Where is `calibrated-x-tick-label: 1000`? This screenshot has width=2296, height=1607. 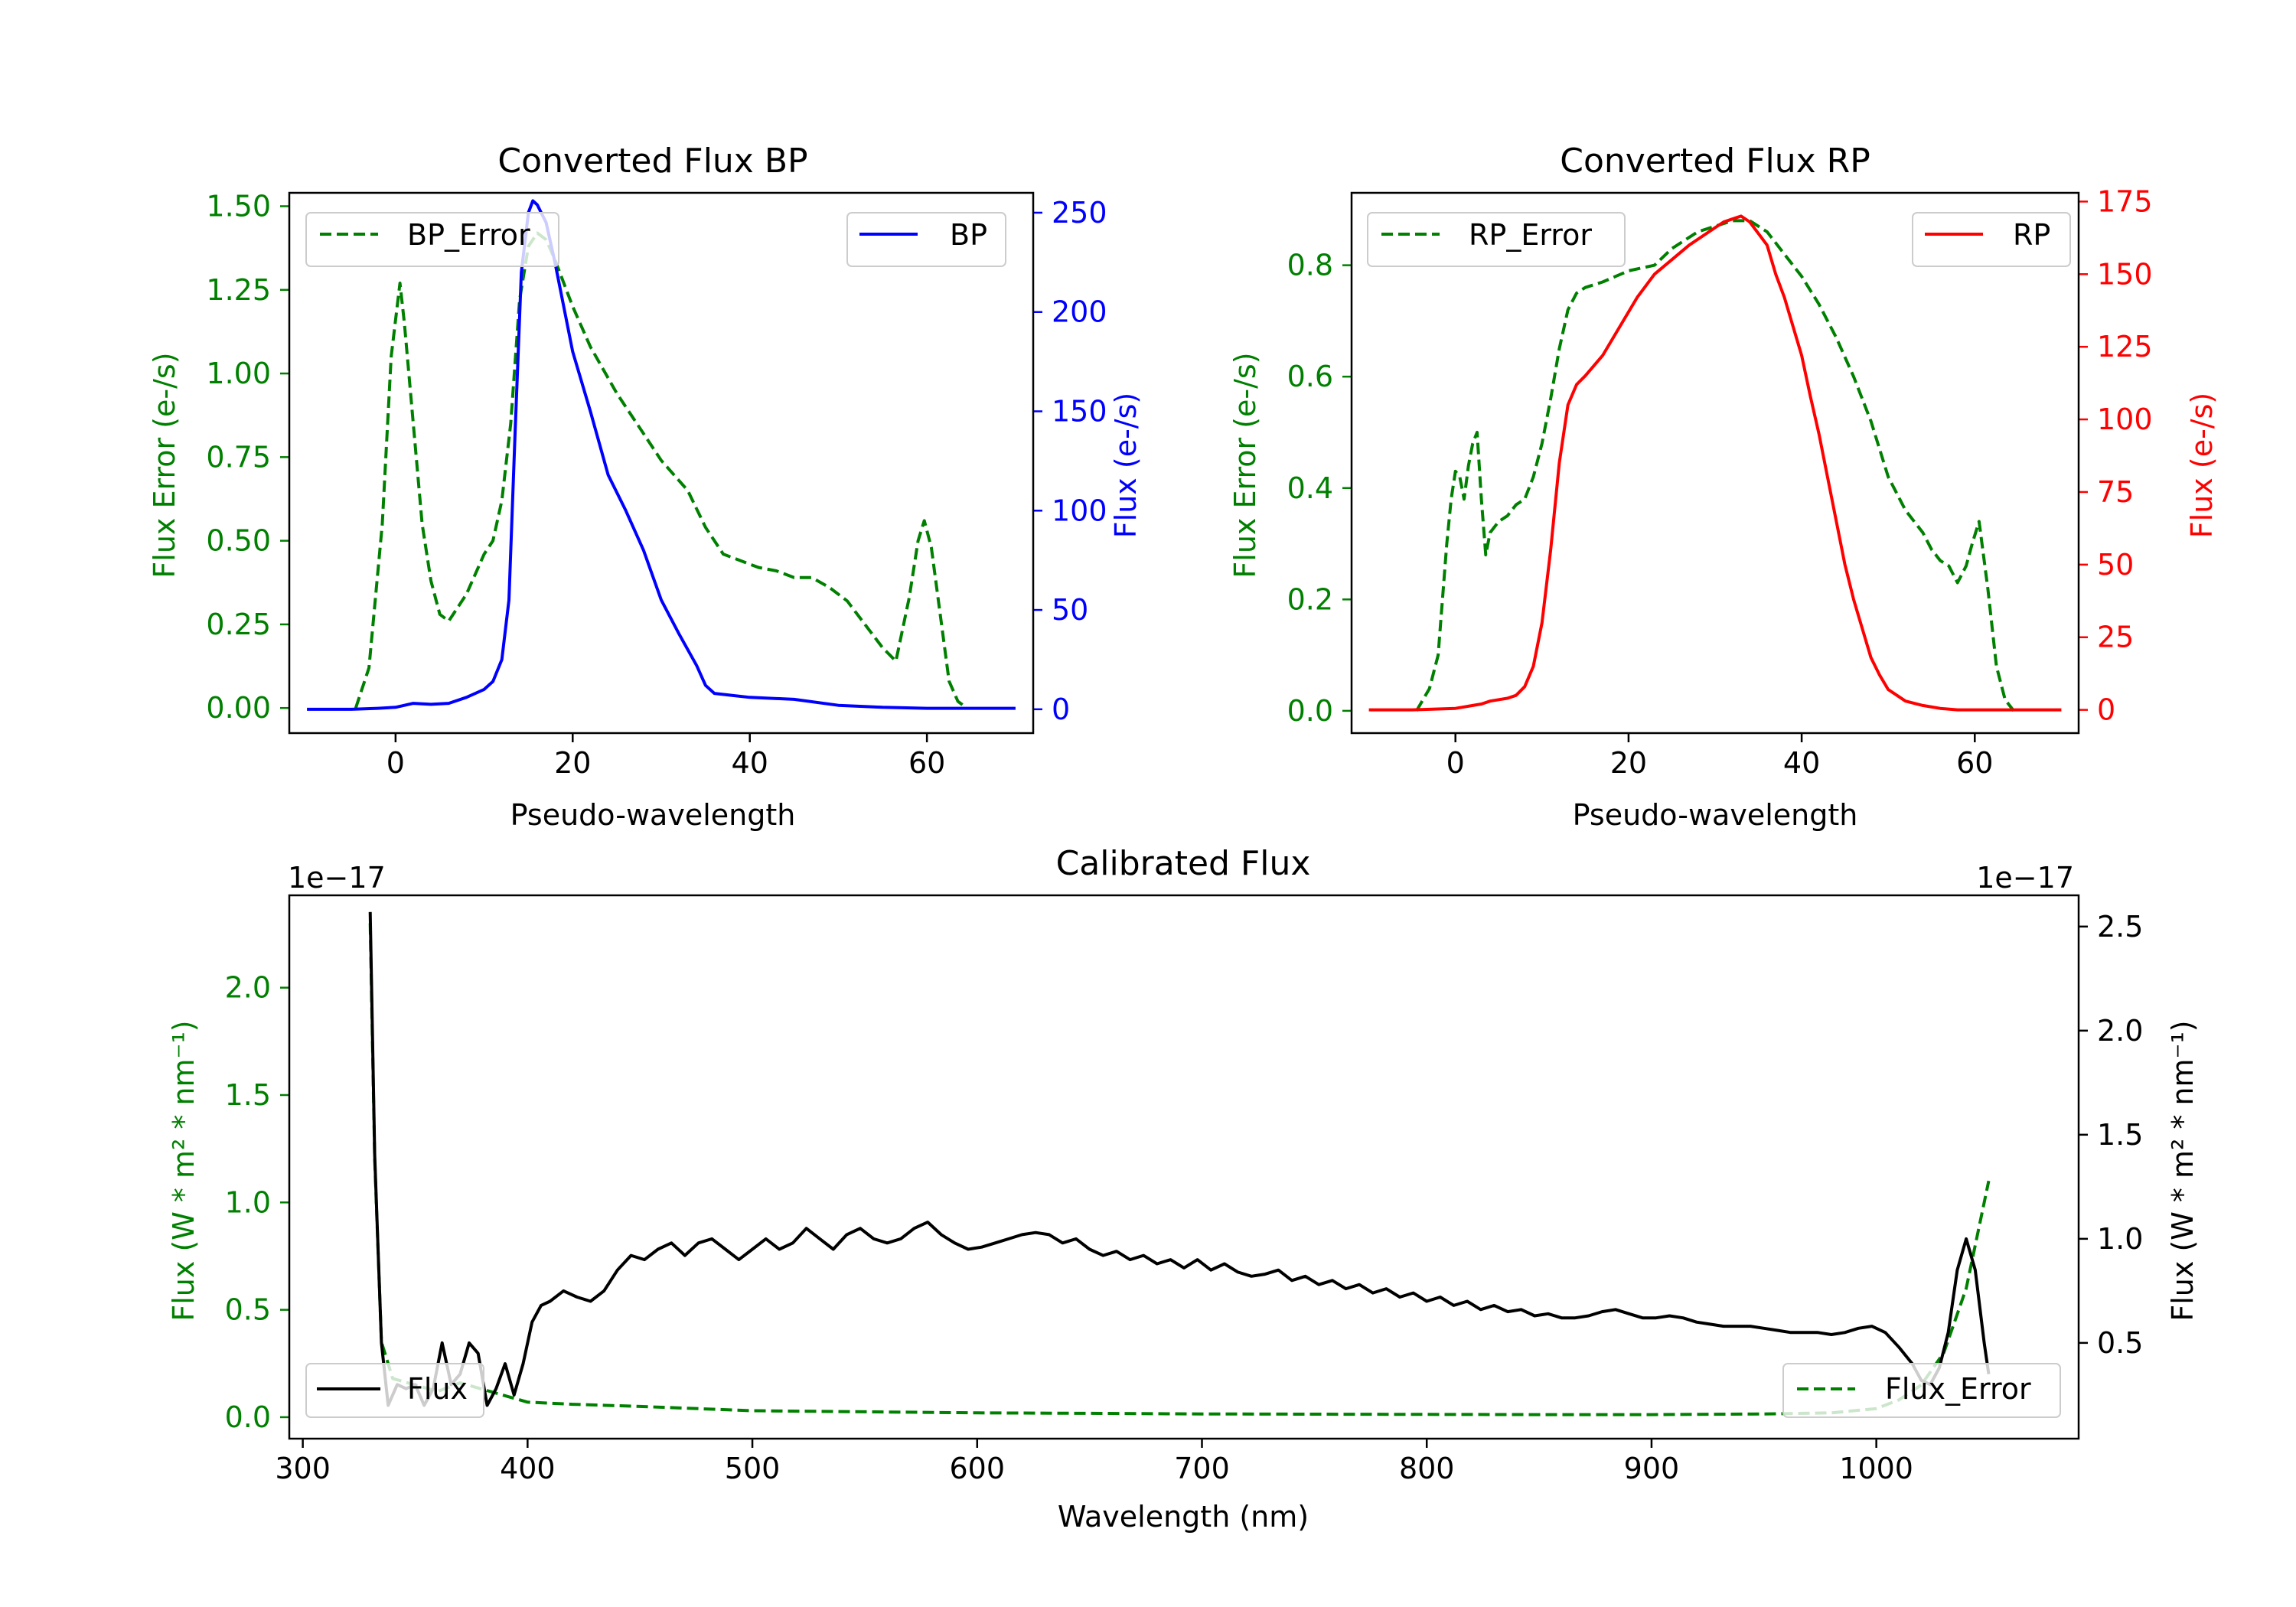 calibrated-x-tick-label: 1000 is located at coordinates (1876, 1468).